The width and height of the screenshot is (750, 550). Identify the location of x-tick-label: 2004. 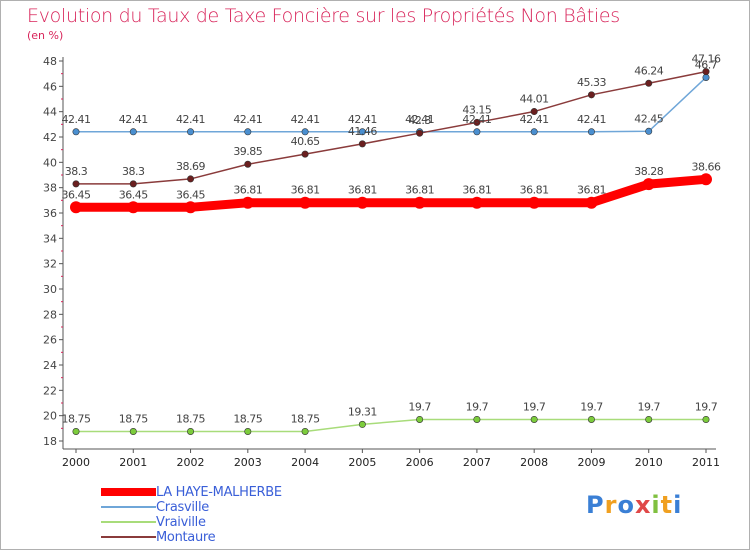
(305, 462).